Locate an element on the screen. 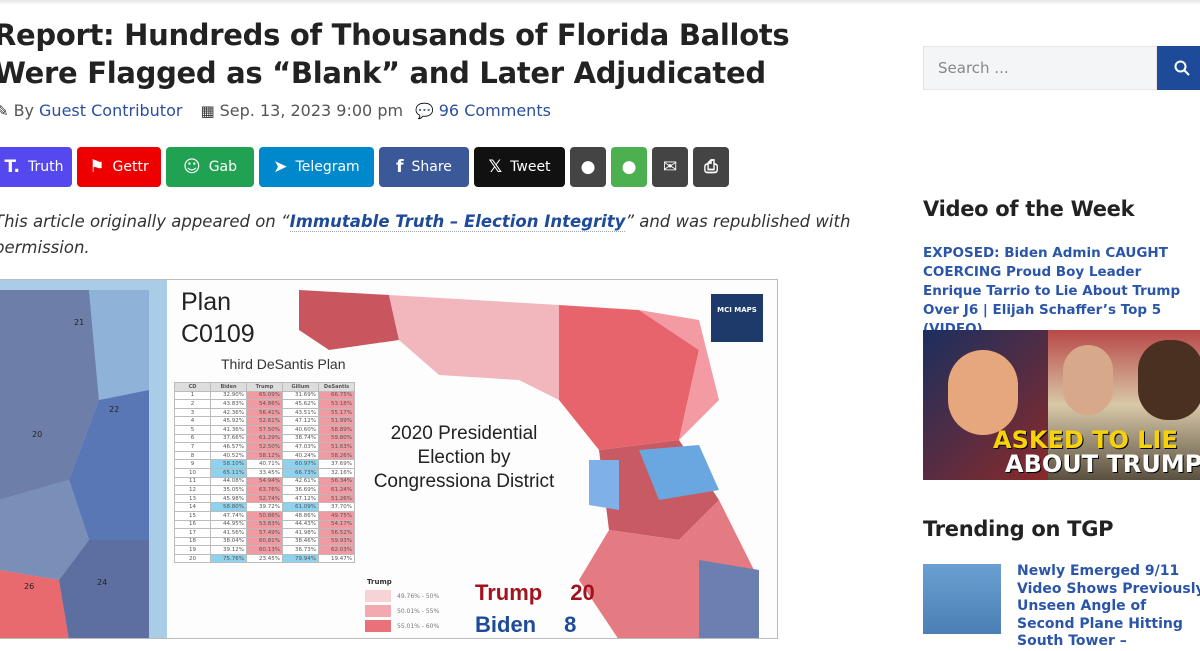  comment-icon: ● is located at coordinates (588, 167).